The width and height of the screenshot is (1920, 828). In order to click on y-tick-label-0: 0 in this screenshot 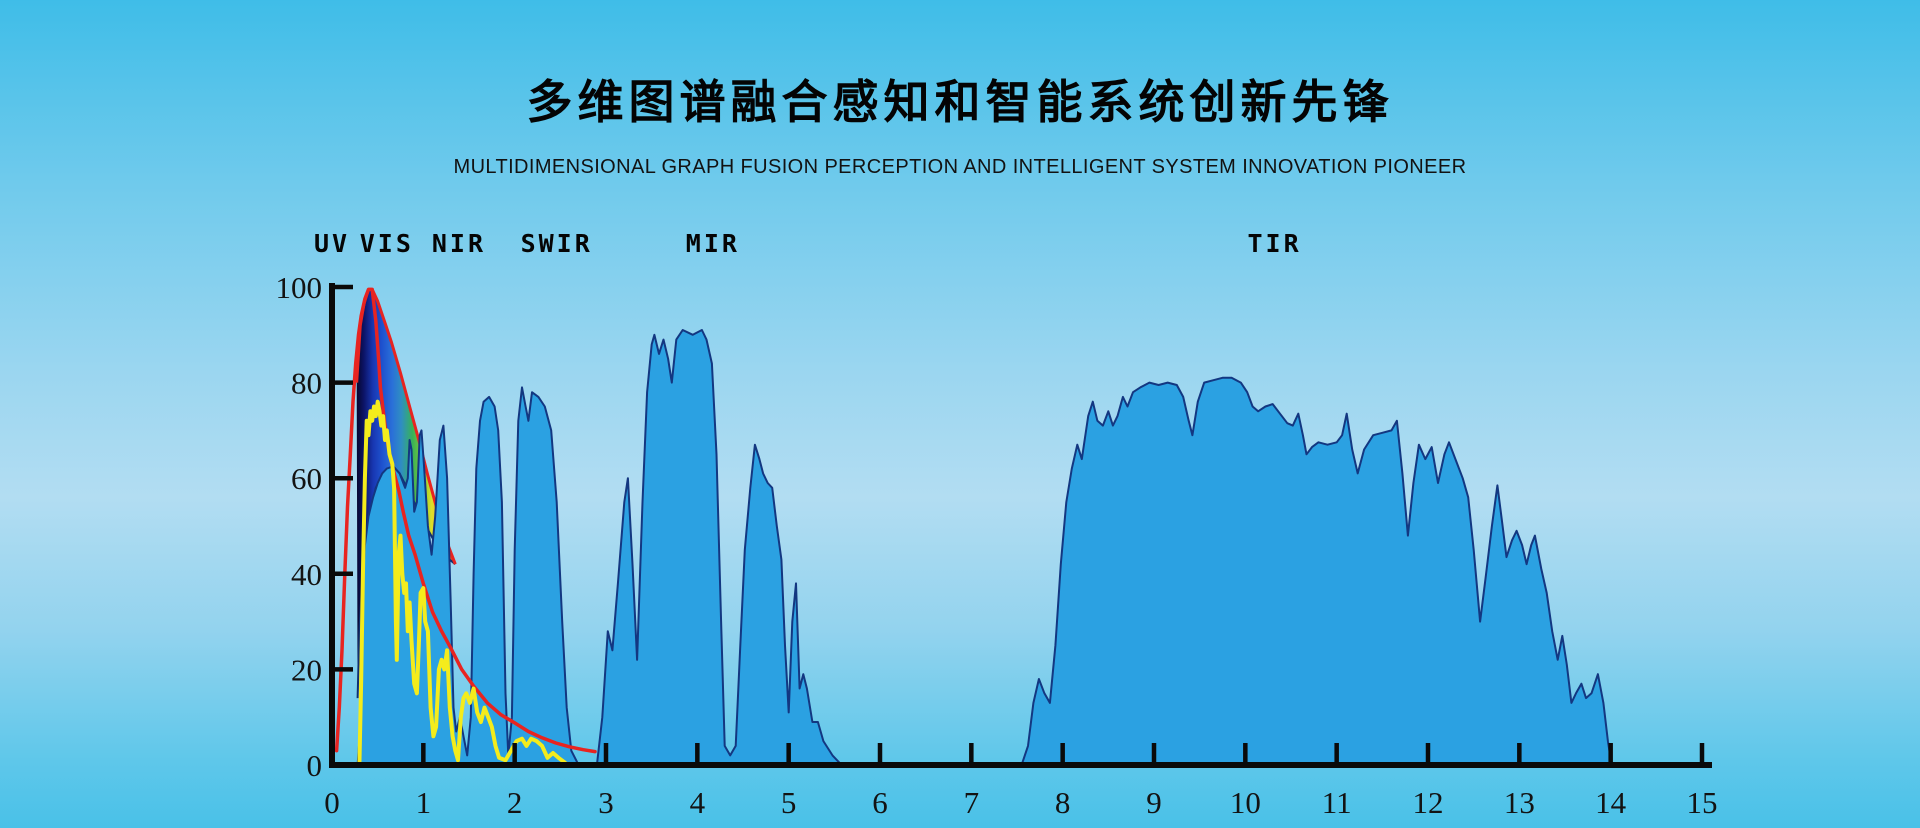, I will do `click(315, 765)`.